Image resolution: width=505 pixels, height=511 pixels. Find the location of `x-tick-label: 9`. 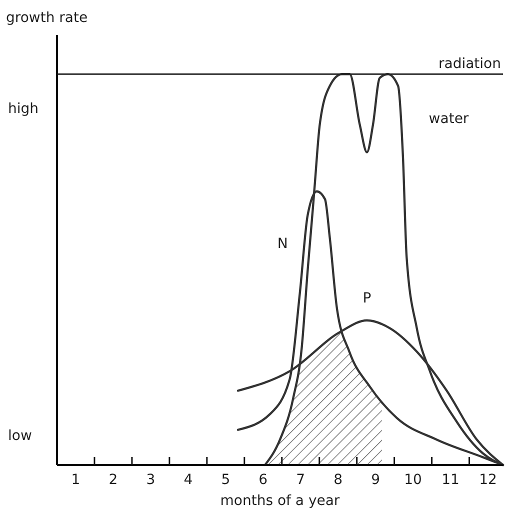

x-tick-label: 9 is located at coordinates (375, 480).